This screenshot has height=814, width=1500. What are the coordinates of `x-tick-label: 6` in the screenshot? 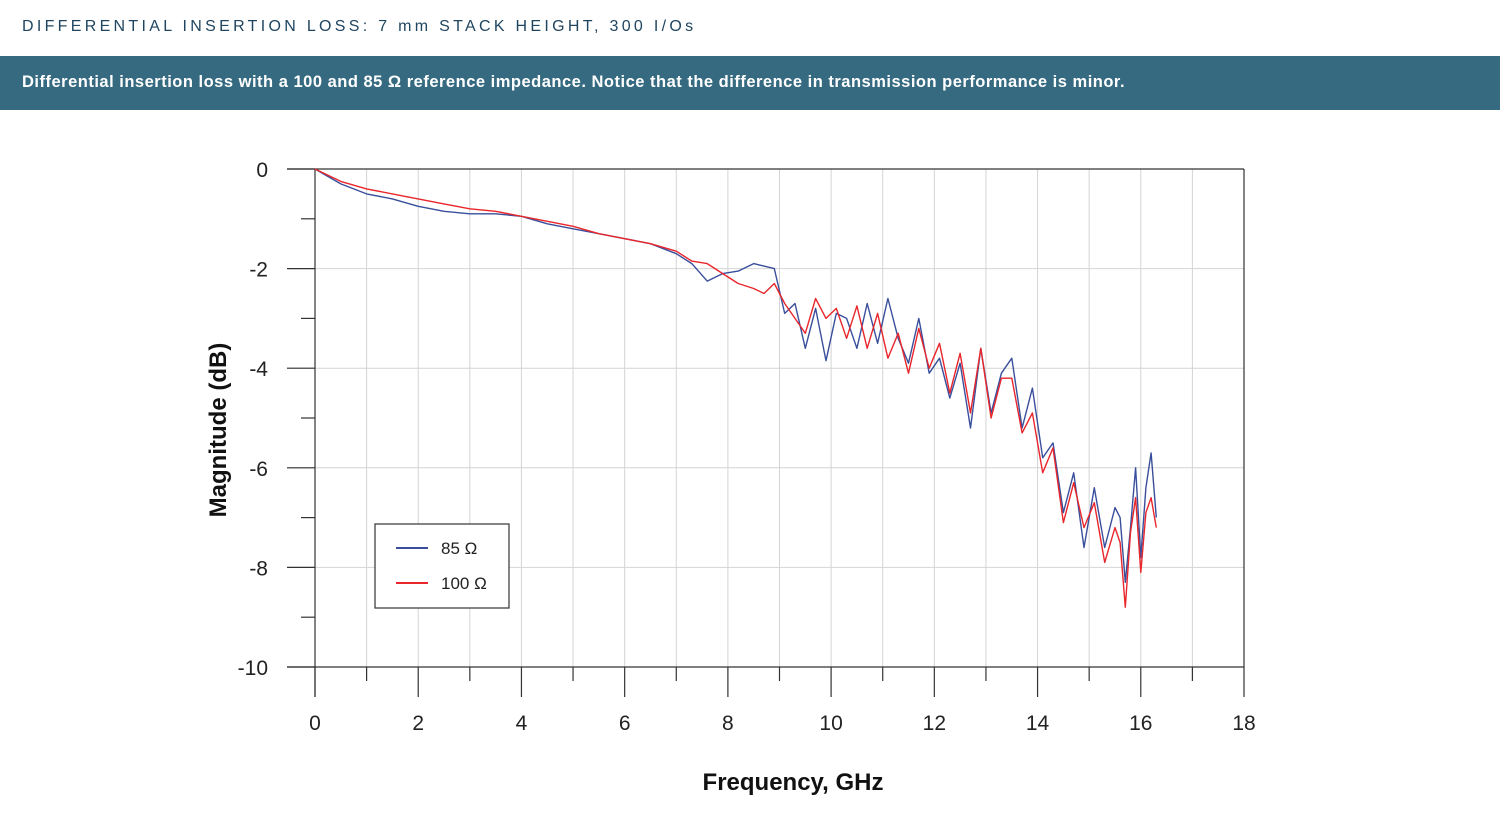 It's located at (625, 723).